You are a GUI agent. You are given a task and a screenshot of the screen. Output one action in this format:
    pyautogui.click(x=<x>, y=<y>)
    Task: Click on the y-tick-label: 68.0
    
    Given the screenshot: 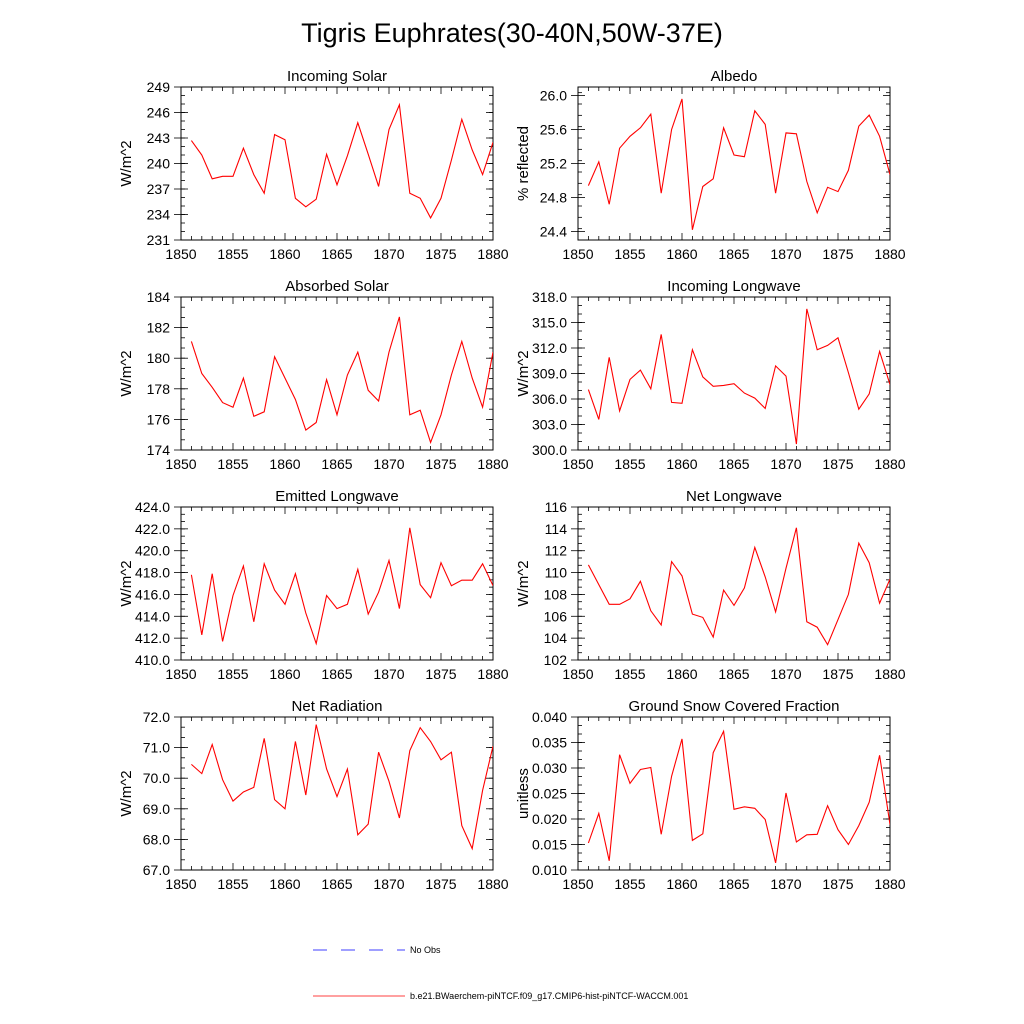 What is the action you would take?
    pyautogui.click(x=156, y=839)
    